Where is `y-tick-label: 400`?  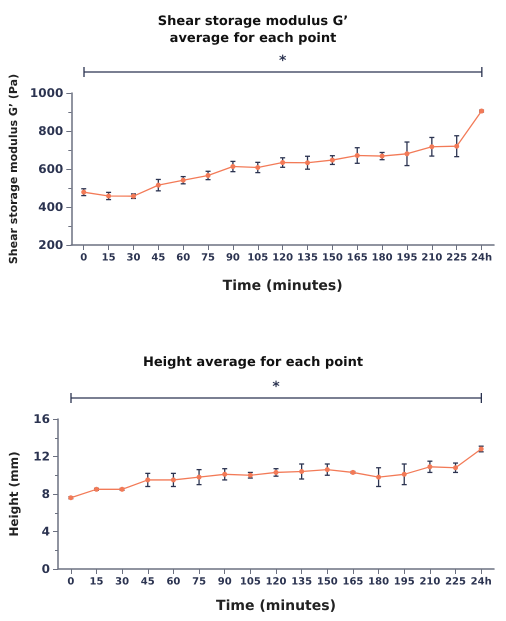 y-tick-label: 400 is located at coordinates (51, 207).